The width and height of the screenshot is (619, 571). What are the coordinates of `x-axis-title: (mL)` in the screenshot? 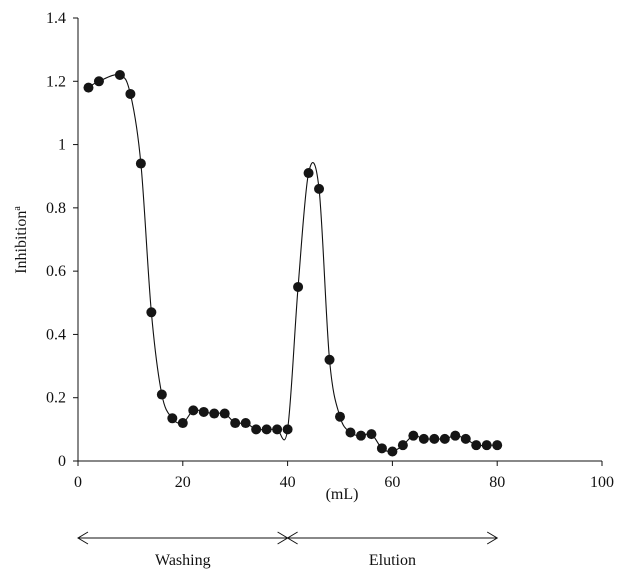 It's located at (342, 494).